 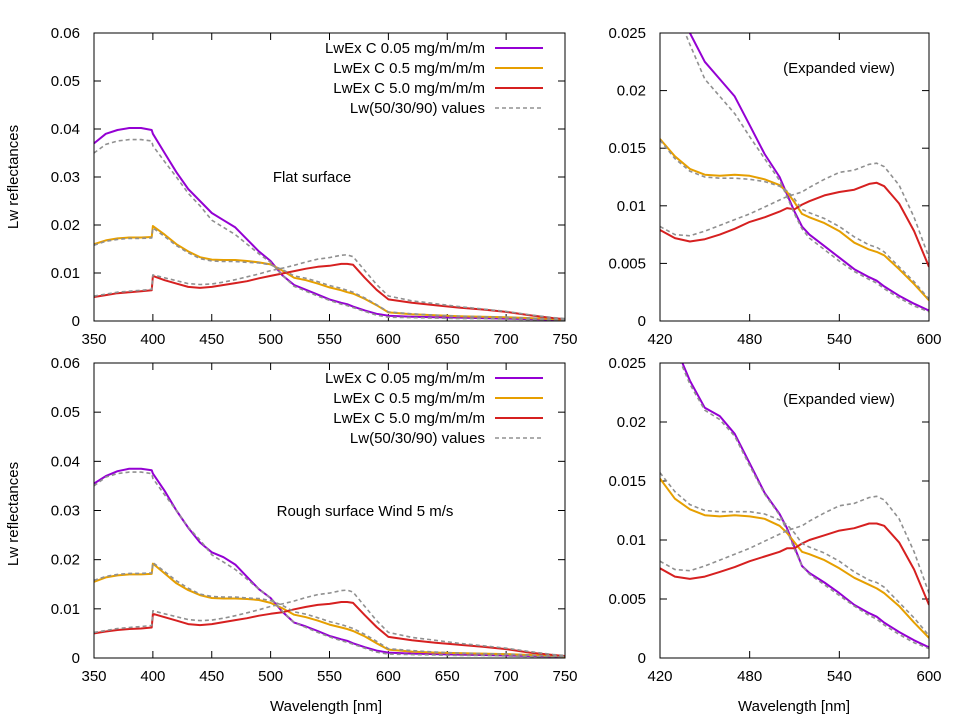 What do you see at coordinates (13, 514) in the screenshot?
I see `ylabel-bottom: Lw reflectances` at bounding box center [13, 514].